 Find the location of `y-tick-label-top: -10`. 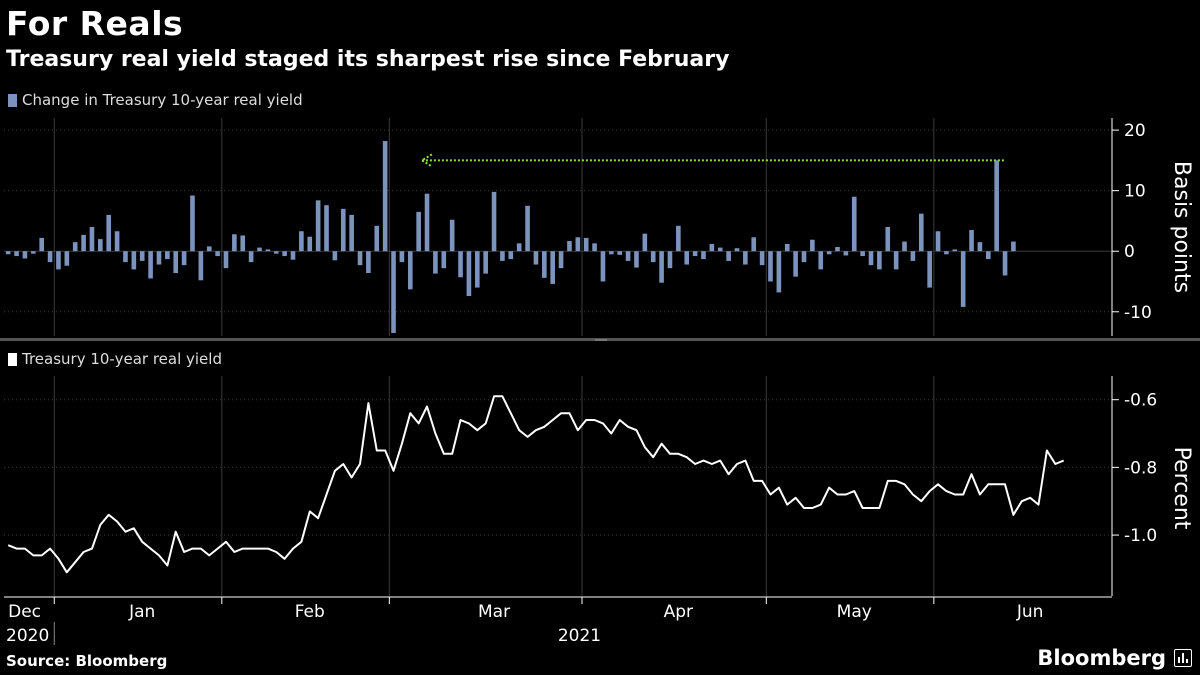

y-tick-label-top: -10 is located at coordinates (1138, 313).